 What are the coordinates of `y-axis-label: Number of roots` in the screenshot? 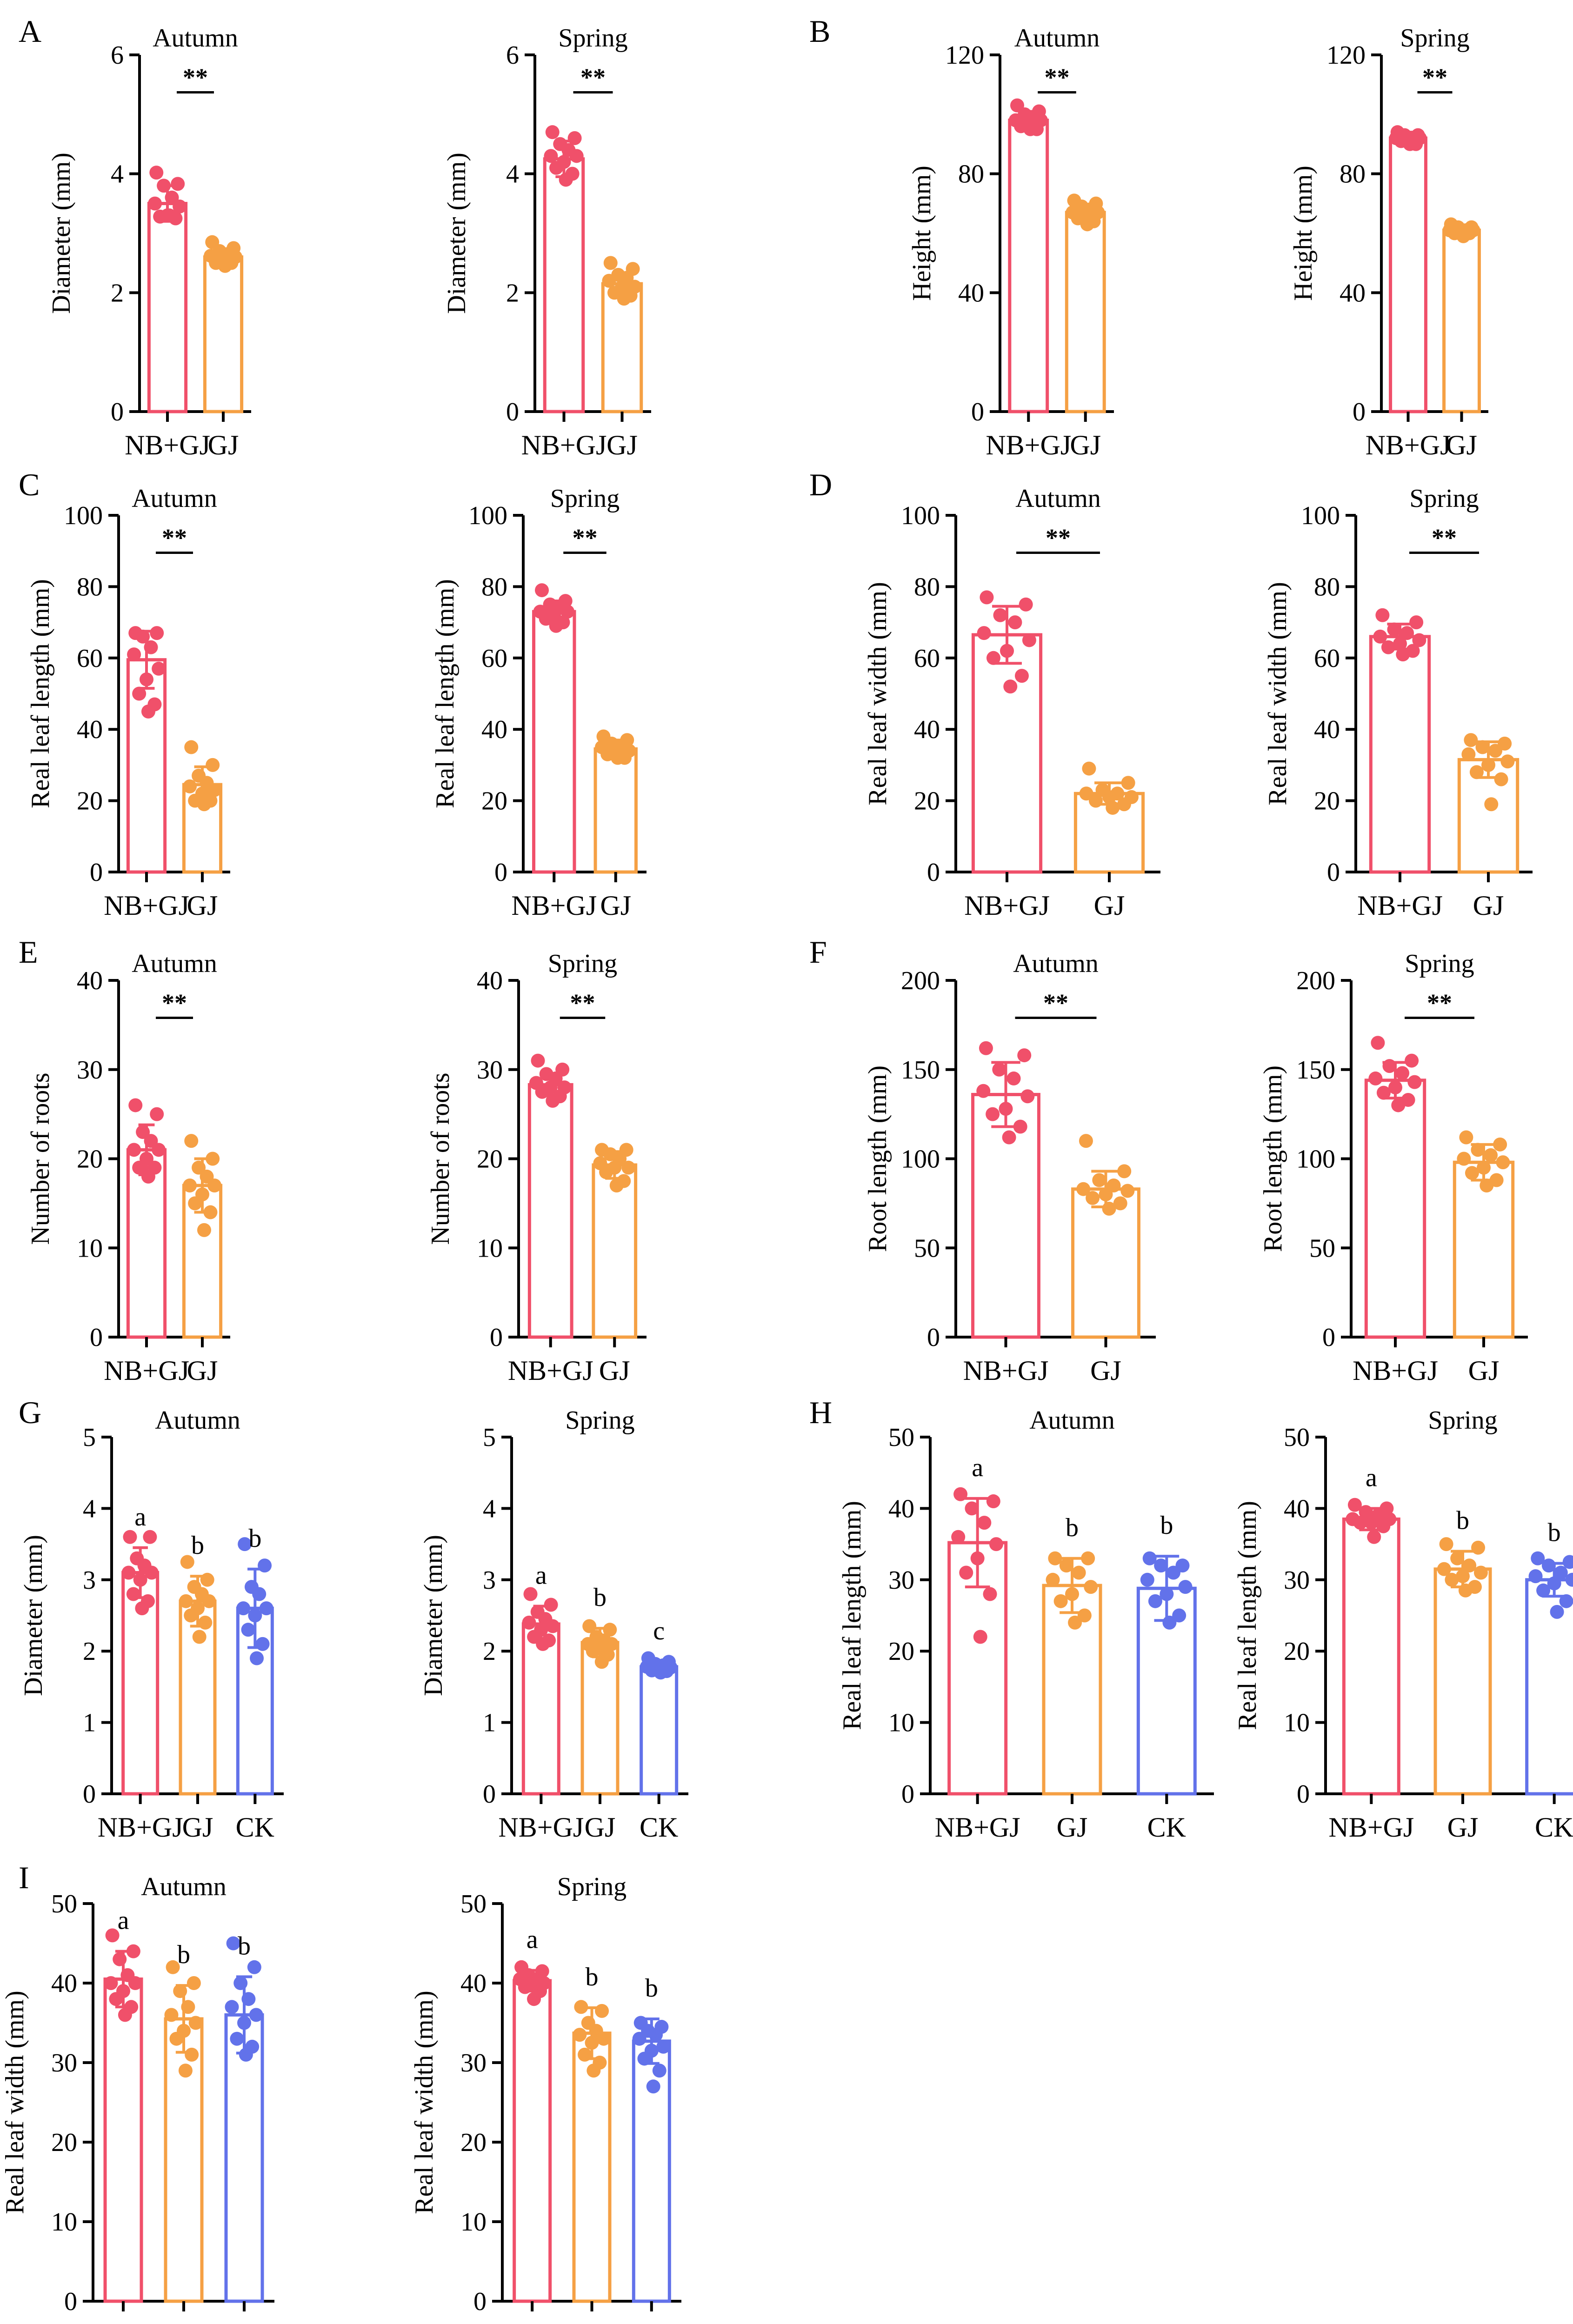 It's located at (440, 1158).